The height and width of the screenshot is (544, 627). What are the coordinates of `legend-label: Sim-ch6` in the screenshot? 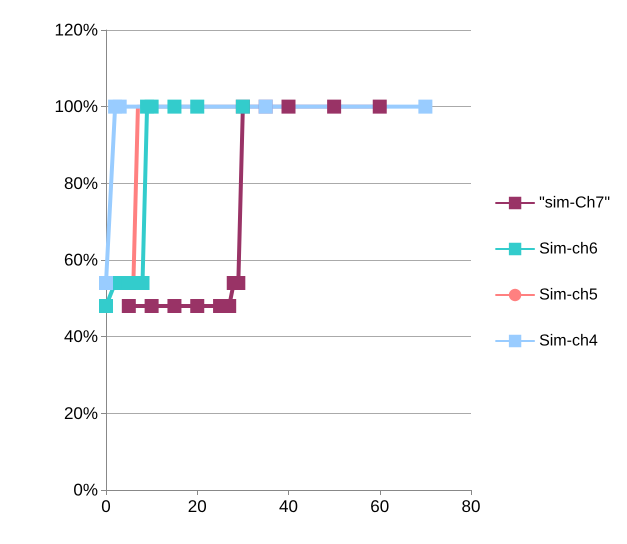 It's located at (568, 249).